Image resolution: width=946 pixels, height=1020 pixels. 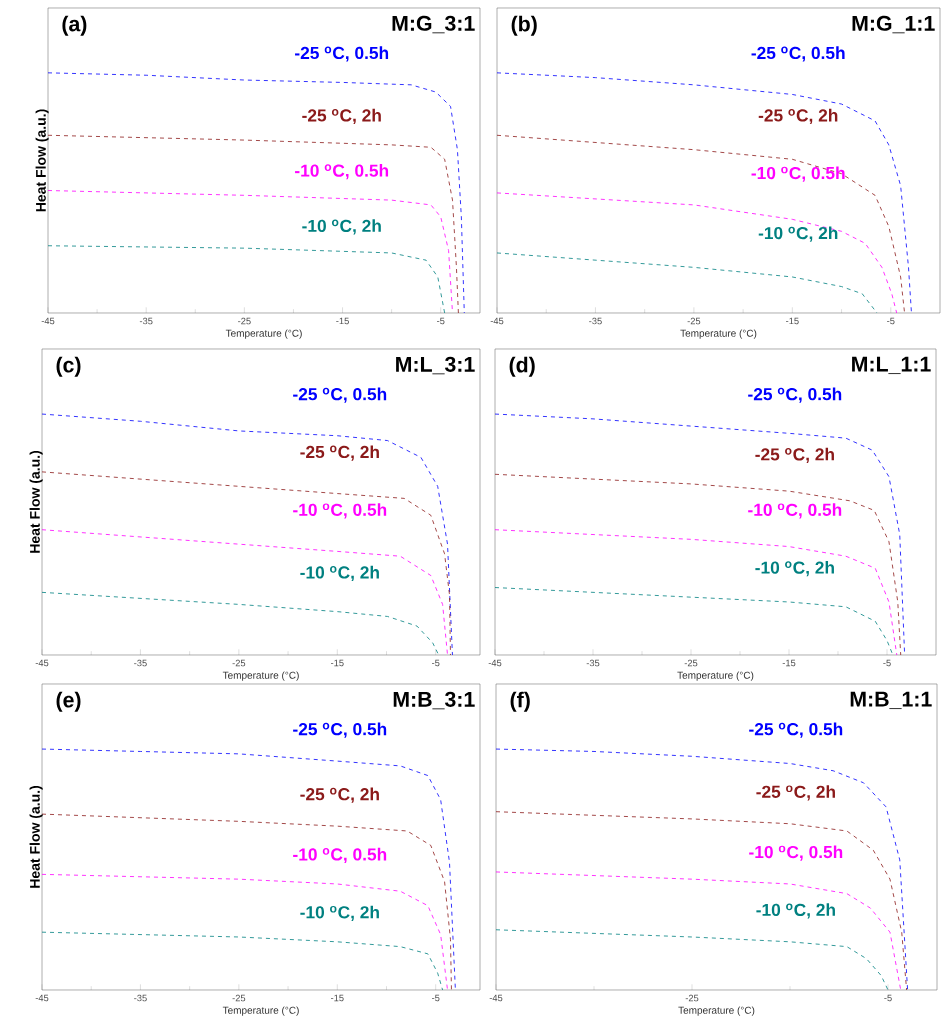 I want to click on chart-subtitle: M:B_3:1, so click(x=434, y=700).